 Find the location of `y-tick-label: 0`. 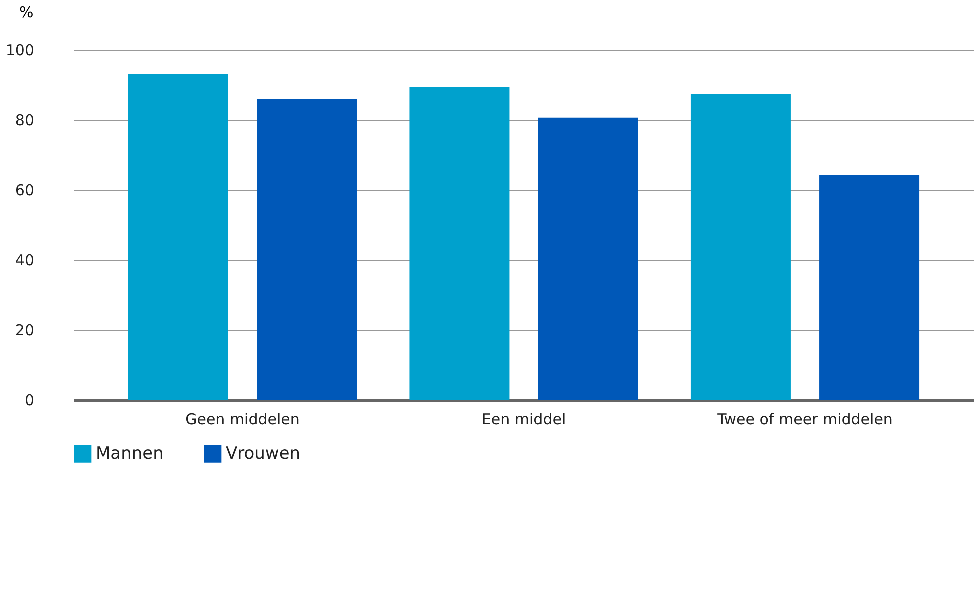

y-tick-label: 0 is located at coordinates (29, 401).